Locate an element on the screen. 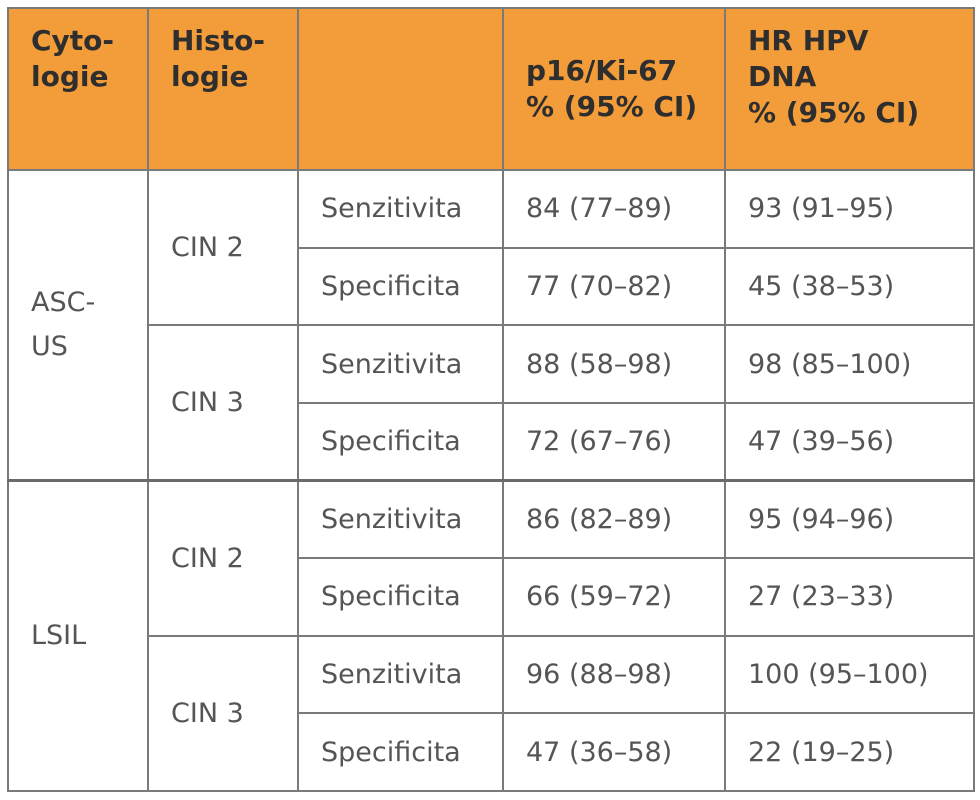 Image resolution: width=980 pixels, height=800 pixels. p16-value: 77 (70–82) is located at coordinates (614, 286).